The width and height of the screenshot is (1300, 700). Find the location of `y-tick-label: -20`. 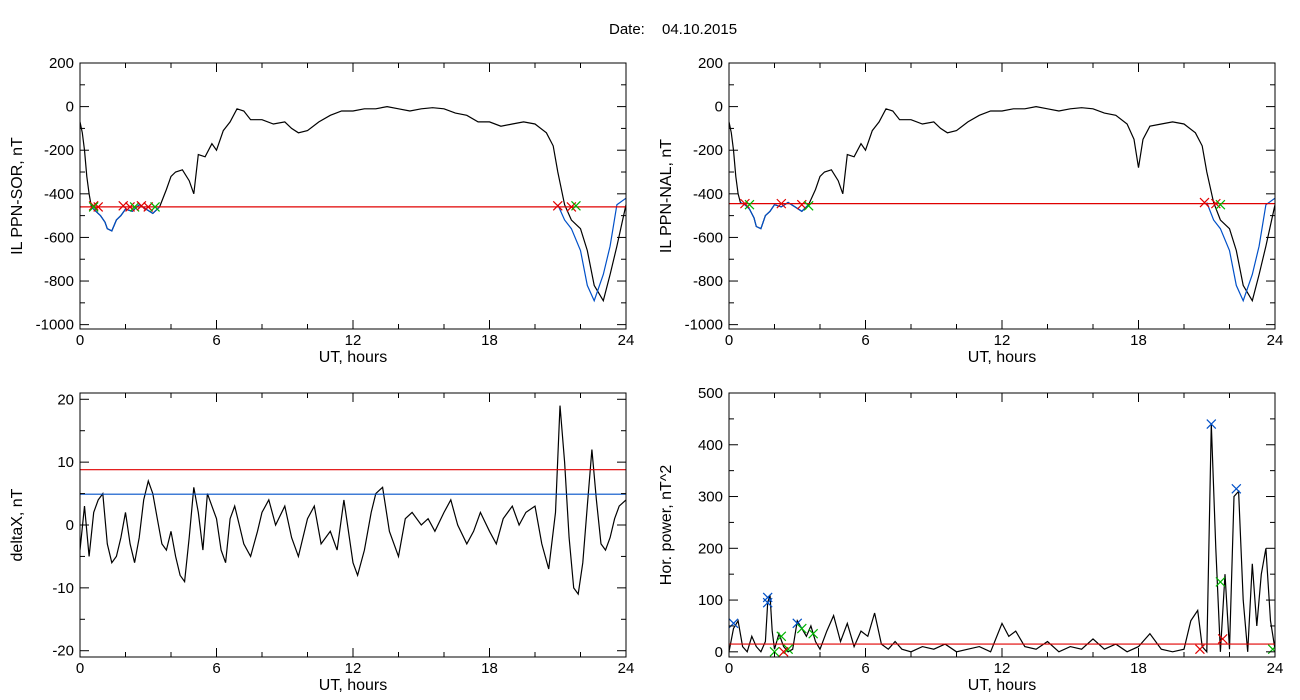

y-tick-label: -20 is located at coordinates (63, 651).